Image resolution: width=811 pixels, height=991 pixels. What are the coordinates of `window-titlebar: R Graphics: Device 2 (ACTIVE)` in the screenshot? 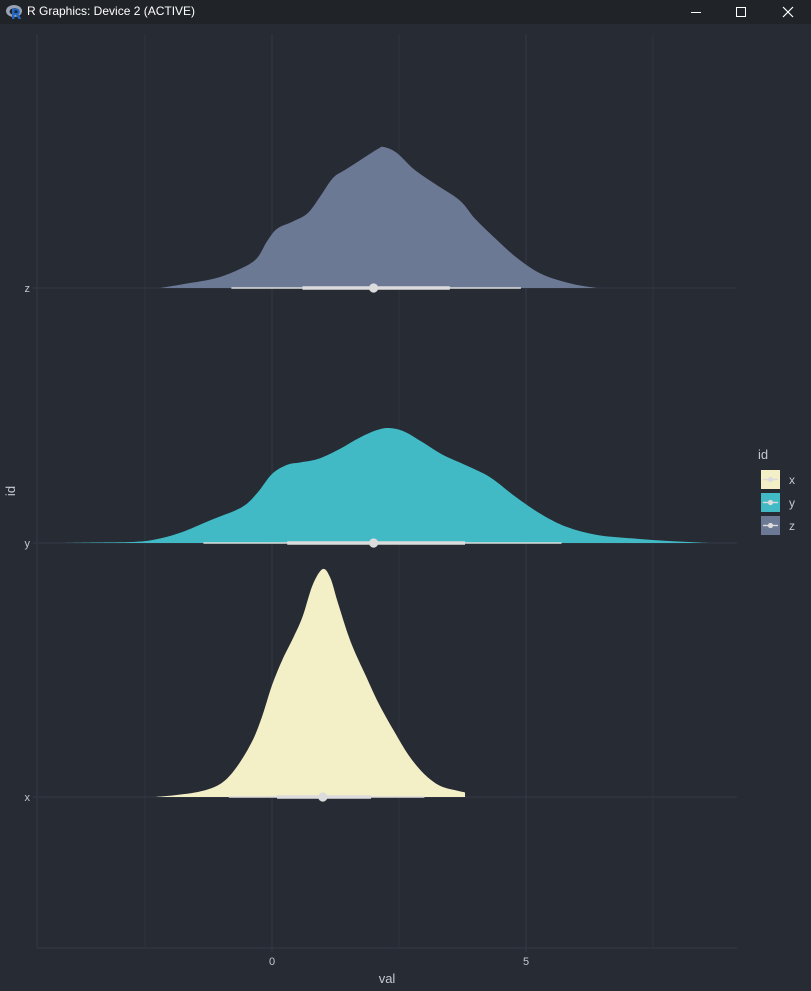 It's located at (405, 12).